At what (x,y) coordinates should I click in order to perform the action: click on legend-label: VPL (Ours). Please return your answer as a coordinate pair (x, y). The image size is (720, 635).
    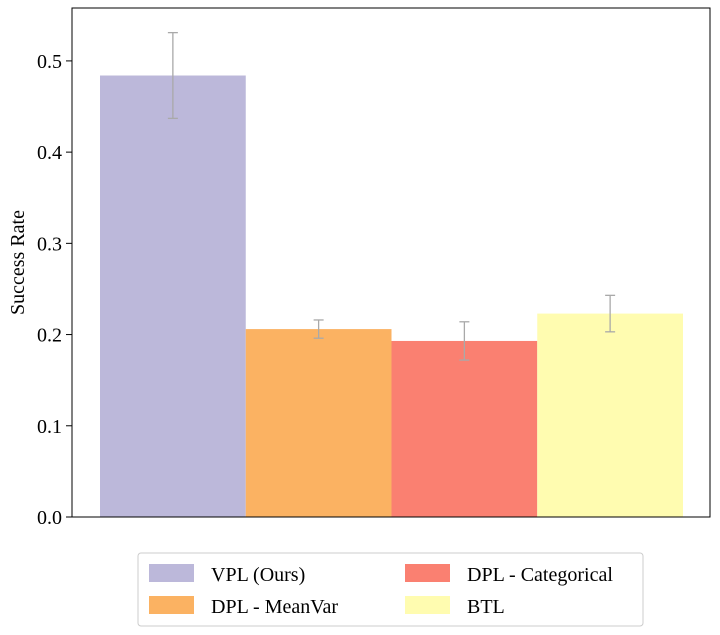
    Looking at the image, I should click on (258, 575).